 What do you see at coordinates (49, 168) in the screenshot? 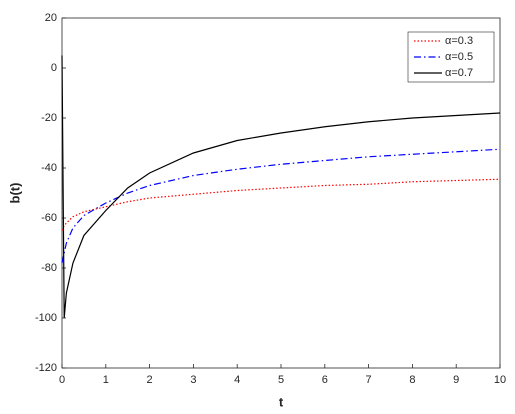
I see `y-tick-label: -40` at bounding box center [49, 168].